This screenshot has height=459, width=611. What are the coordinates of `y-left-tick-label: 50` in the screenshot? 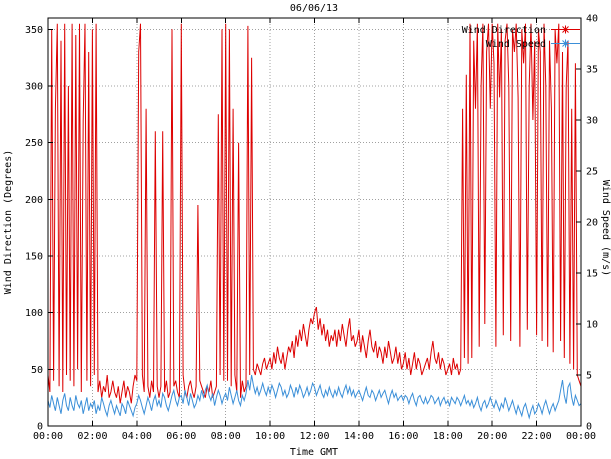 It's located at (37, 370).